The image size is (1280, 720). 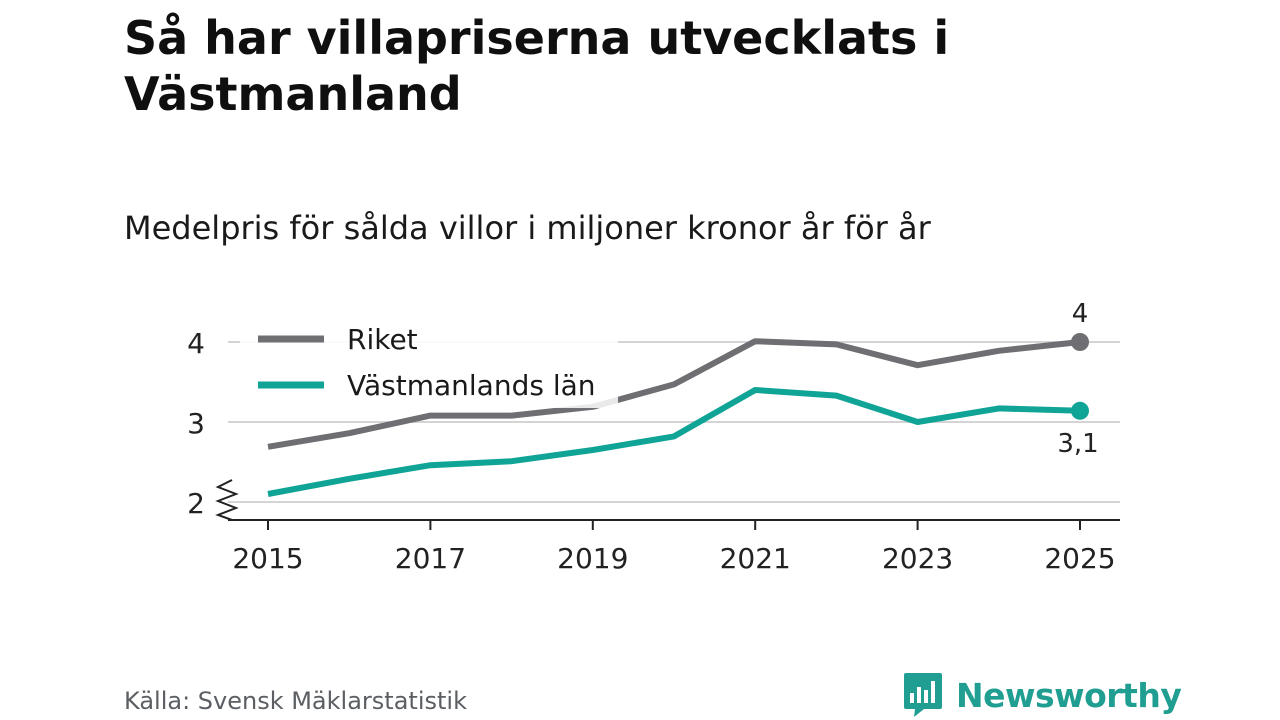 What do you see at coordinates (1079, 558) in the screenshot?
I see `x-tick-label: 2025` at bounding box center [1079, 558].